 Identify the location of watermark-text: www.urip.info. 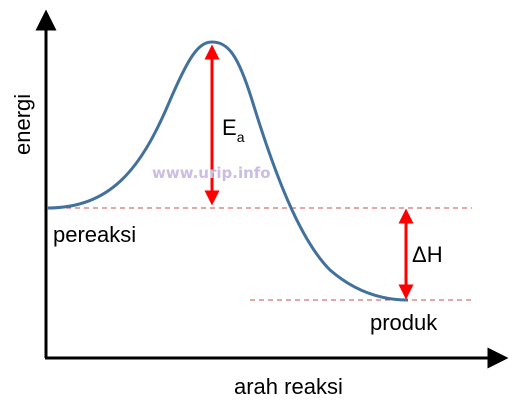
(211, 173).